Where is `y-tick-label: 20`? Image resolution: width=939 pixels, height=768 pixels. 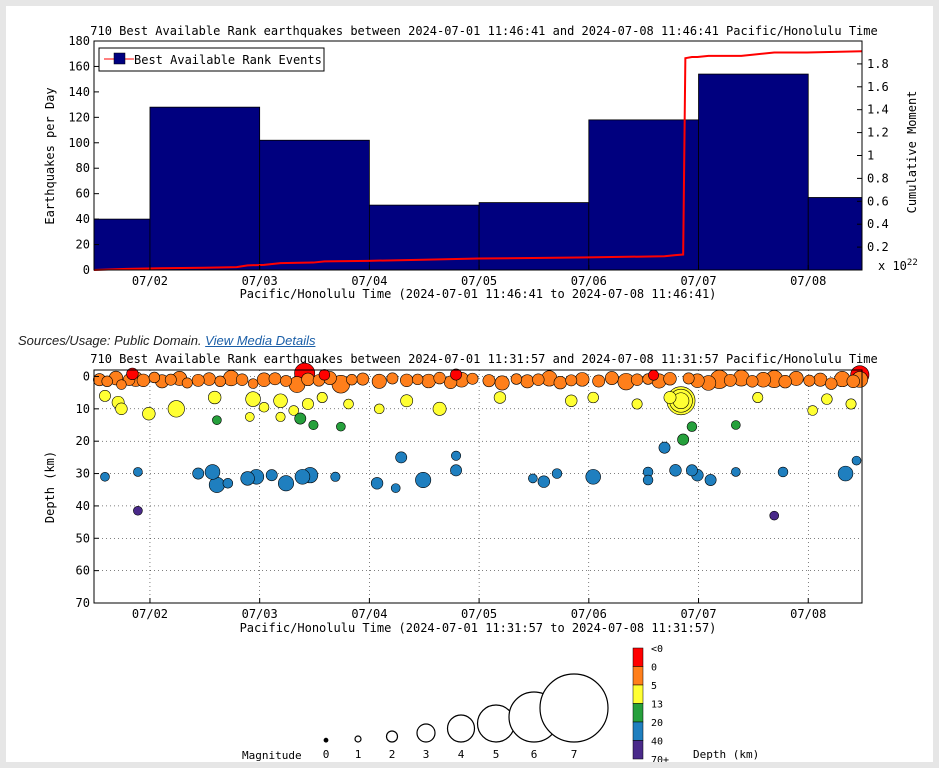 y-tick-label: 20 is located at coordinates (83, 441).